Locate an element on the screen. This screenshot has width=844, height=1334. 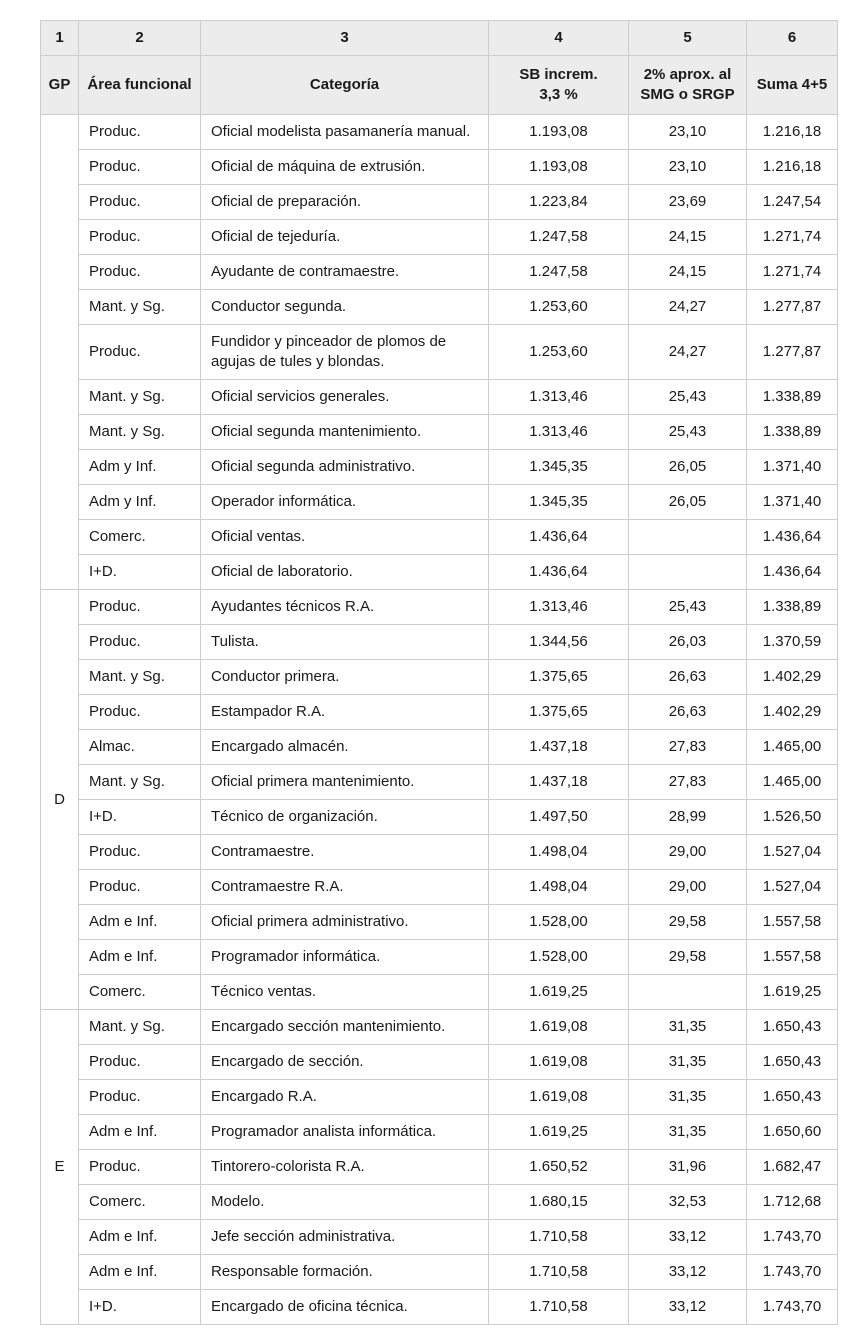
sb-increm-cell: 1.253,60 is located at coordinates (558, 352).